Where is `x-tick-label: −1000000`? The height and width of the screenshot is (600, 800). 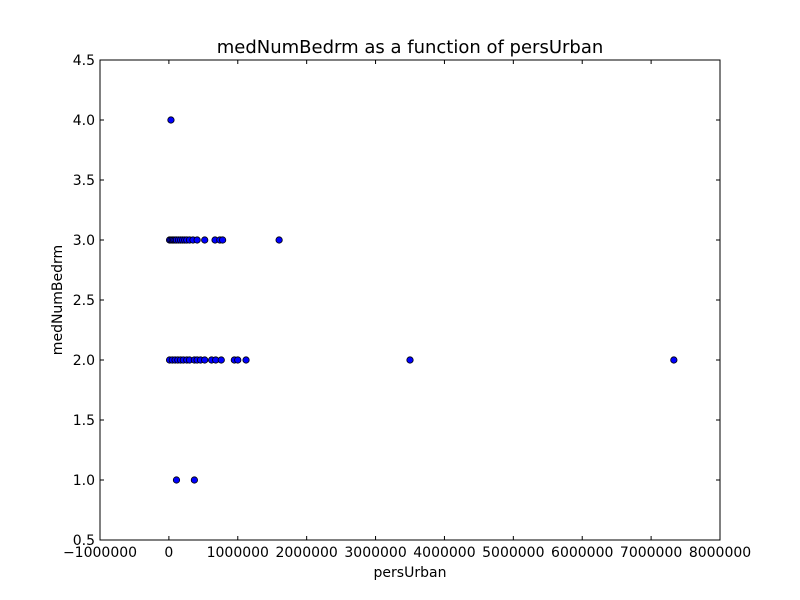 x-tick-label: −1000000 is located at coordinates (100, 553).